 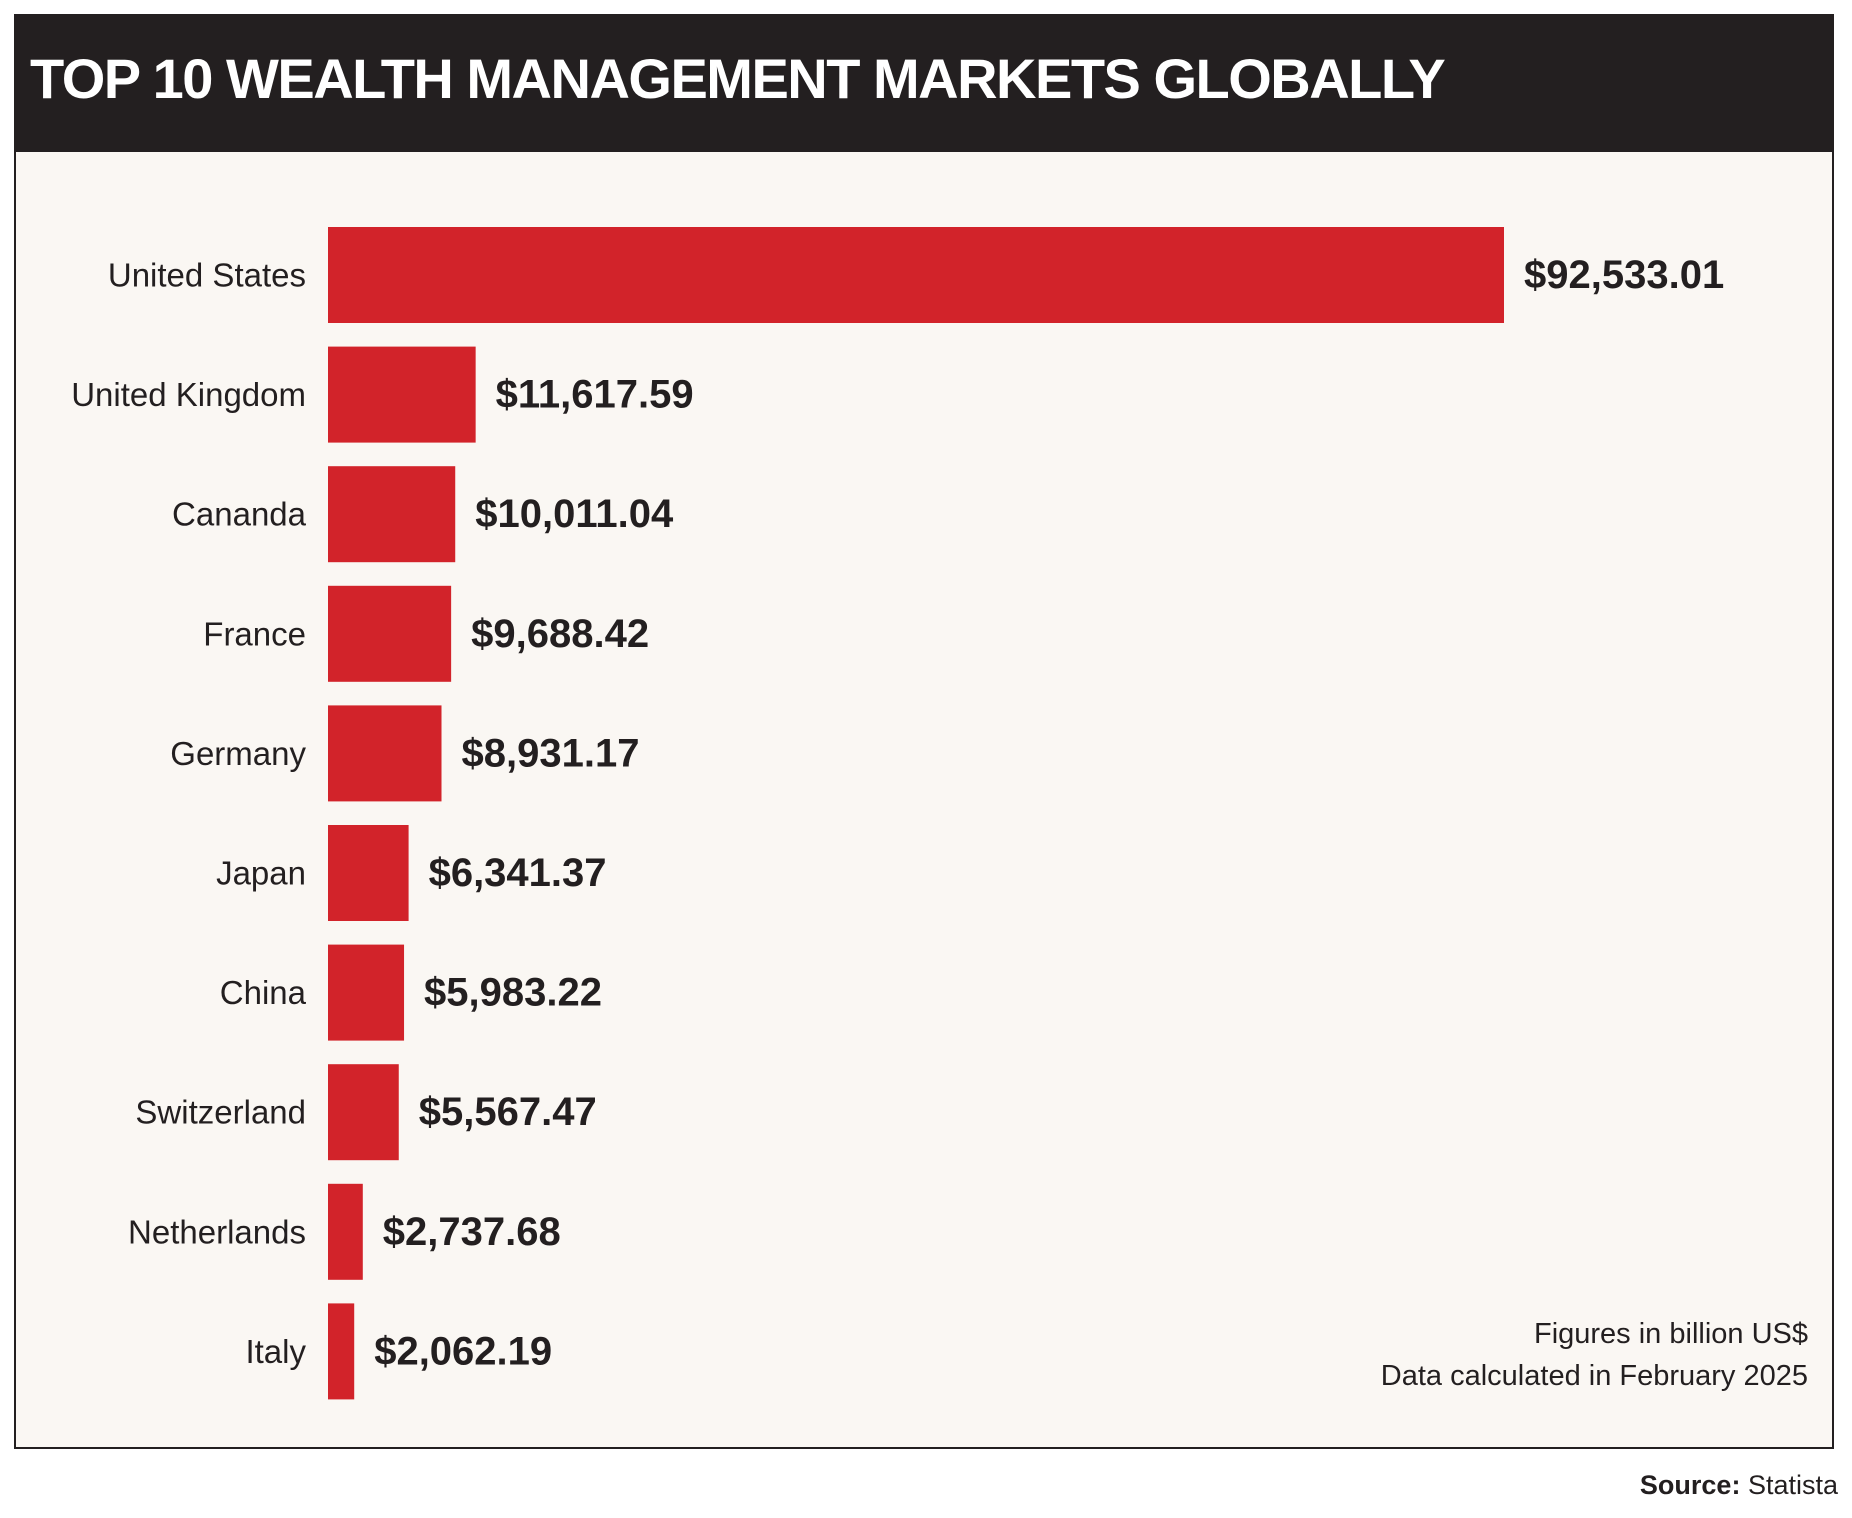 I want to click on source-credit: Source: Statista, so click(x=1739, y=1485).